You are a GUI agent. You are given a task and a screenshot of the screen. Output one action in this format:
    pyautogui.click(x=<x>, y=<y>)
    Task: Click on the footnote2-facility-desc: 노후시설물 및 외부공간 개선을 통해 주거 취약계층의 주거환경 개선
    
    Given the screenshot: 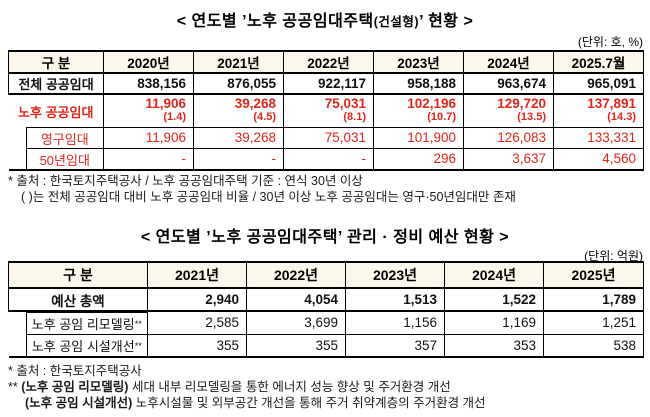 What is the action you would take?
    pyautogui.click(x=309, y=403)
    